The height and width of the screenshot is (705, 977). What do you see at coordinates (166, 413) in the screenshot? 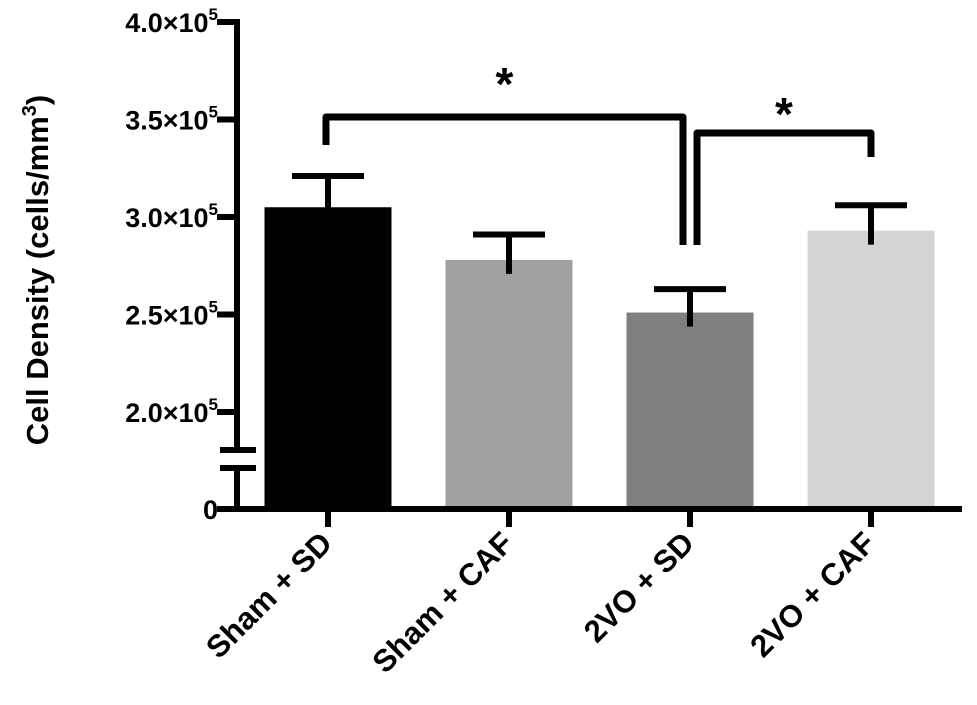
I see `y-tick-label-base-5: 2.0×10` at bounding box center [166, 413].